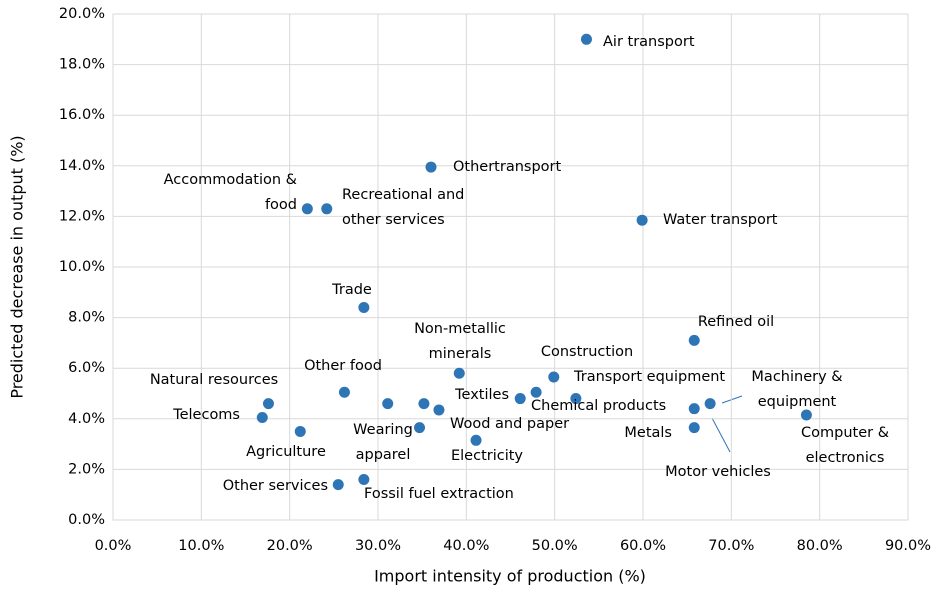 The image size is (935, 589). What do you see at coordinates (82, 166) in the screenshot?
I see `y-tick-label: 14.0%` at bounding box center [82, 166].